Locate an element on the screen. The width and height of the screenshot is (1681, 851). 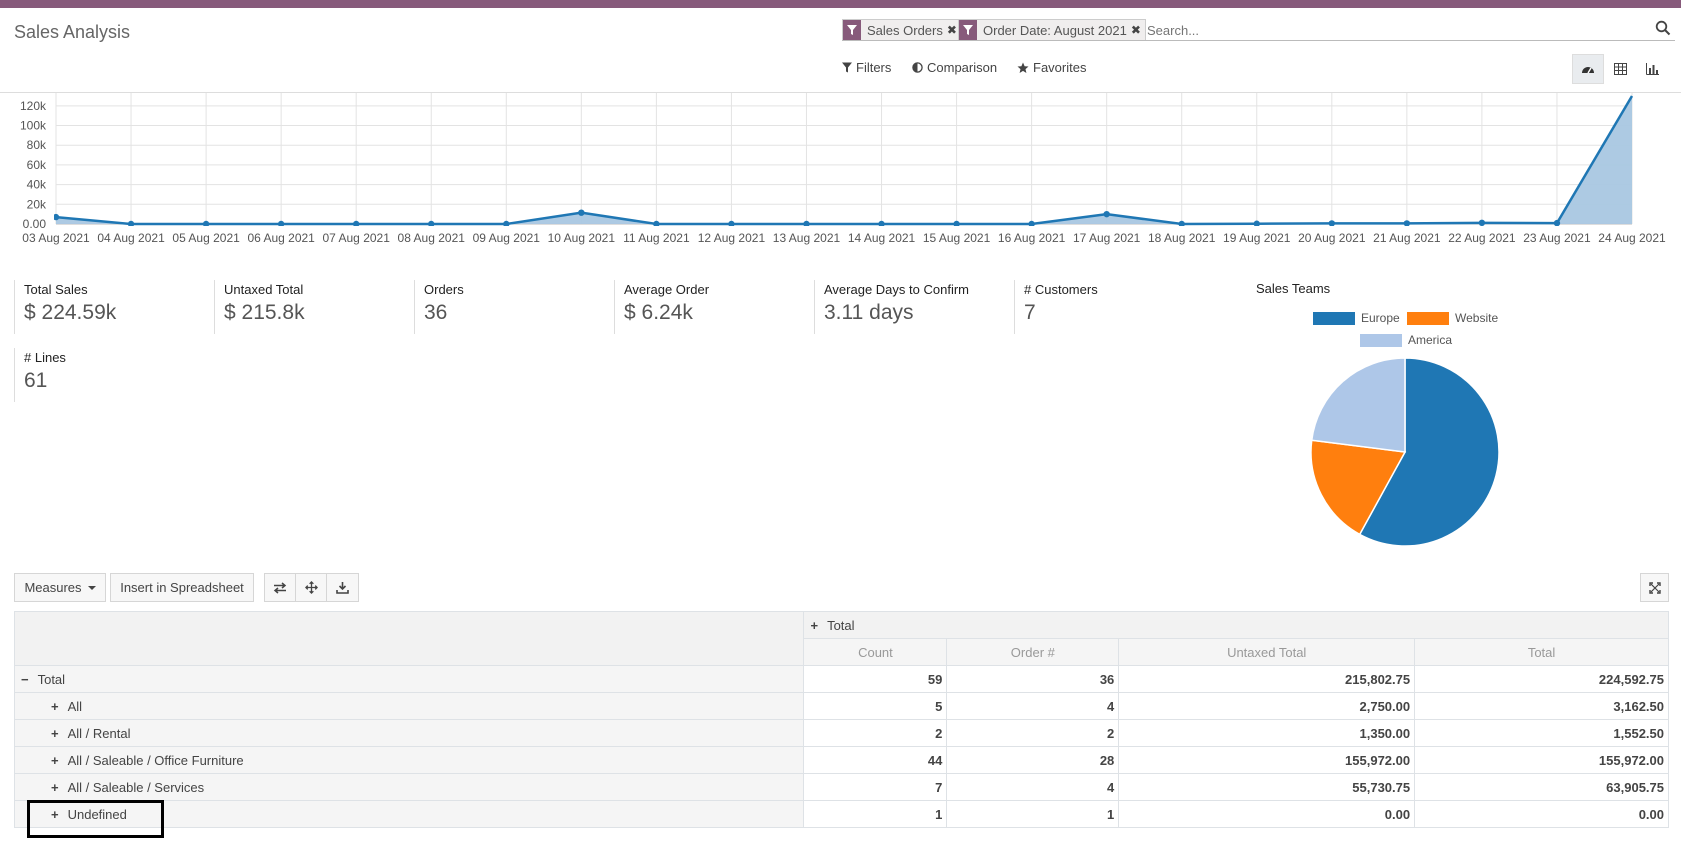
dashboard-icon is located at coordinates (1588, 70).